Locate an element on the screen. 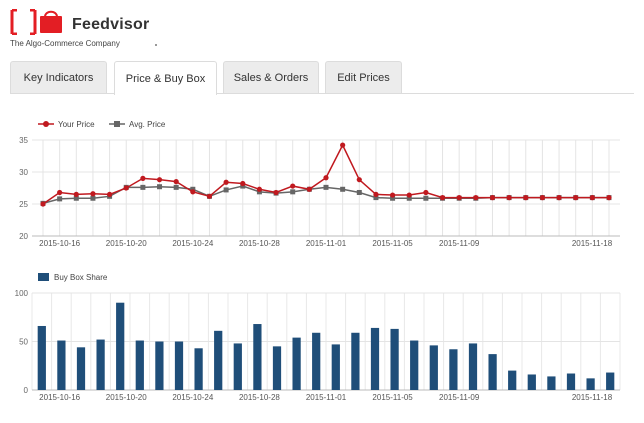 Image resolution: width=644 pixels, height=423 pixels. line-chart-ytick-label: 30 is located at coordinates (23, 172).